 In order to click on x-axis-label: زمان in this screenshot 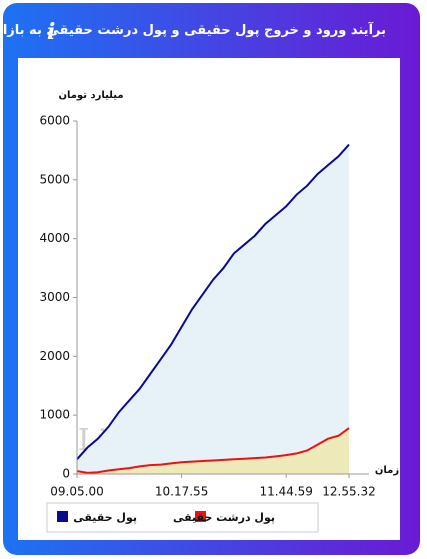, I will do `click(387, 470)`.